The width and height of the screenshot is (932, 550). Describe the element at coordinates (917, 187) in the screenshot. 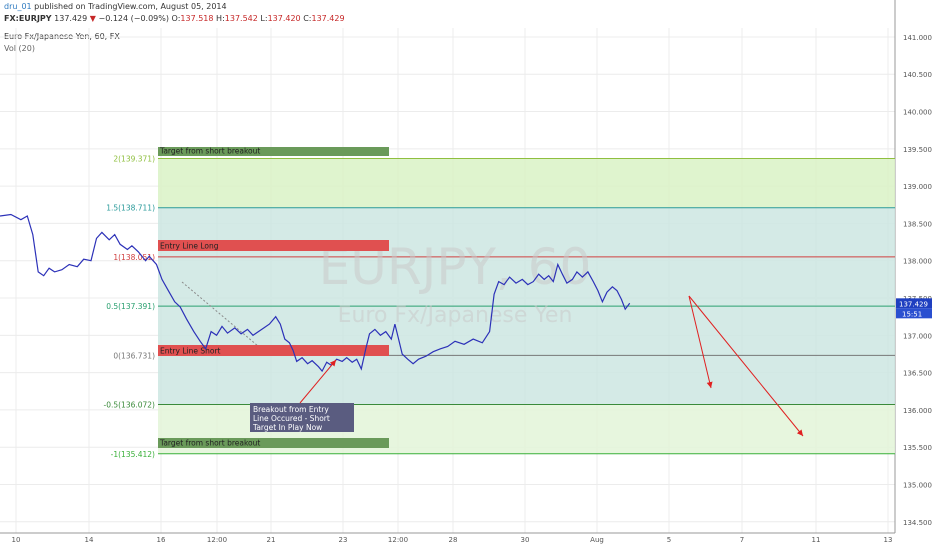

I see `y-tick-label: 139.000` at that location.